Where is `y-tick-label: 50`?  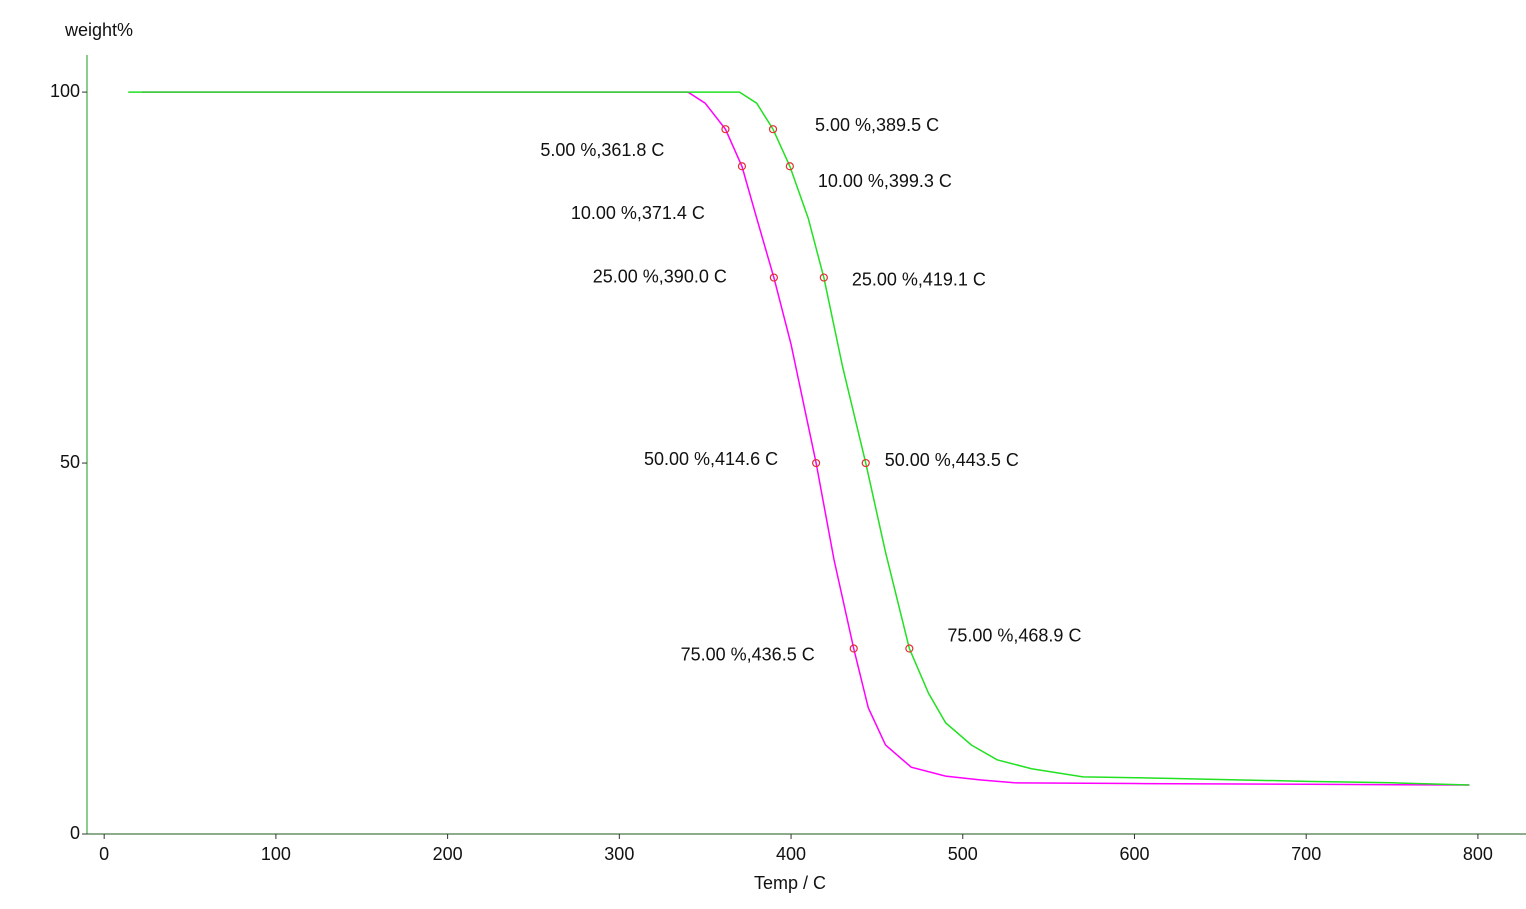
y-tick-label: 50 is located at coordinates (70, 462).